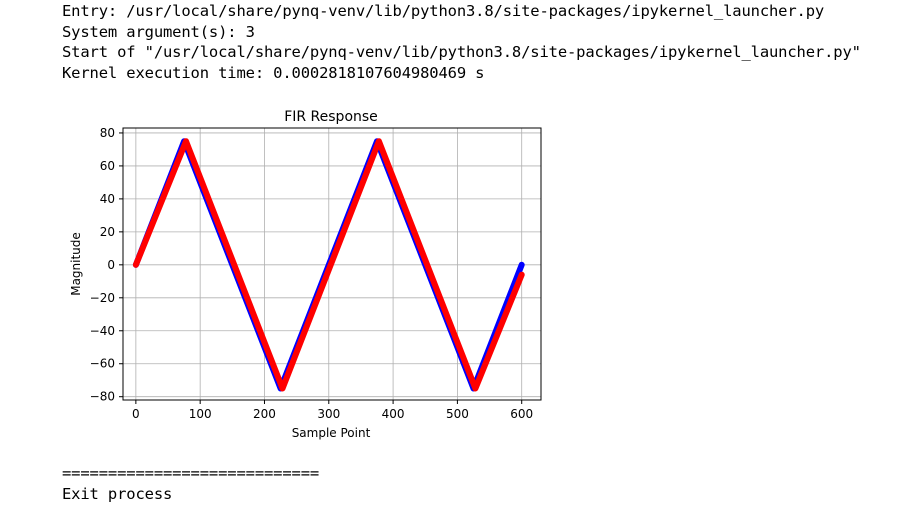  Describe the element at coordinates (331, 433) in the screenshot. I see `x-axis-label: Sample Point` at that location.